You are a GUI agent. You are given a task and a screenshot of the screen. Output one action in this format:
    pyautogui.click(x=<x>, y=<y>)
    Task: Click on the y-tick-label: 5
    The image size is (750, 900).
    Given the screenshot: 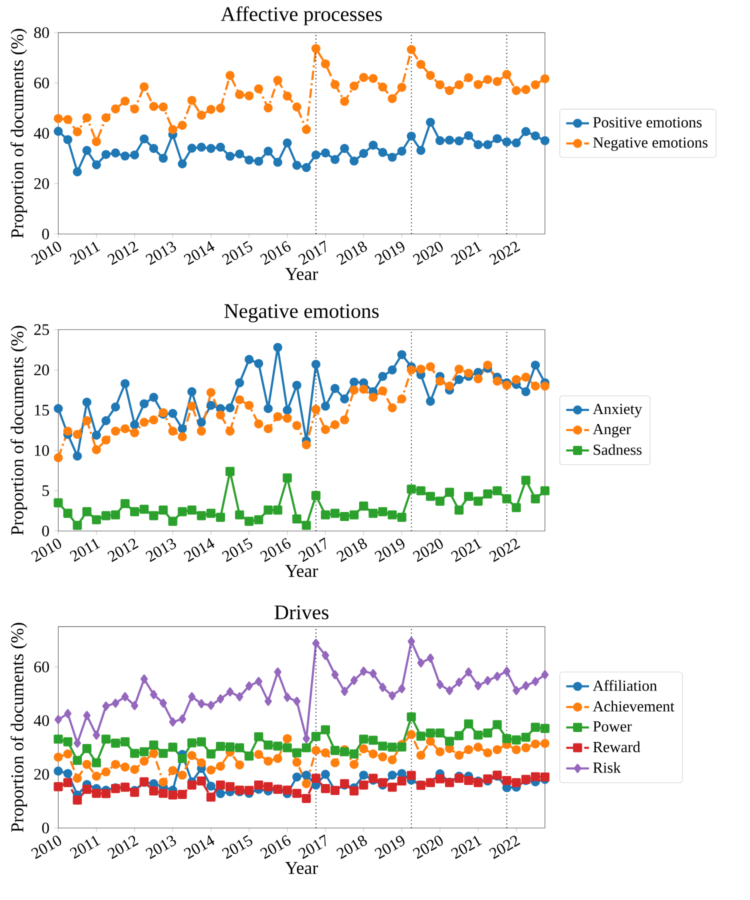 What is the action you would take?
    pyautogui.click(x=45, y=490)
    